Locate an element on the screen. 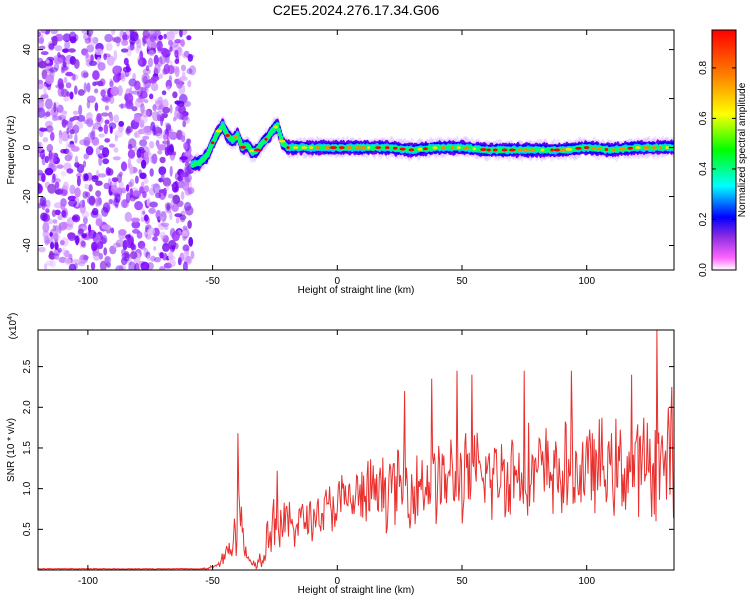  x-tick-label: 50 is located at coordinates (462, 281).